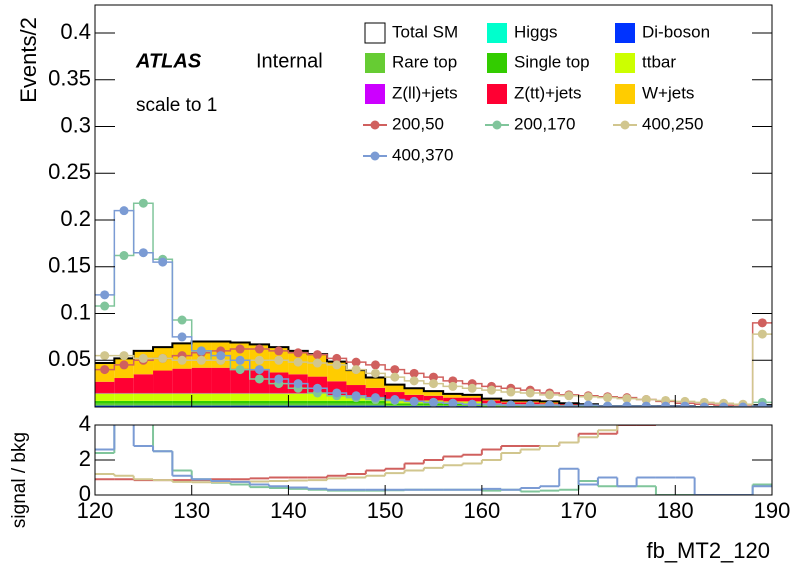 The image size is (796, 572). Describe the element at coordinates (552, 61) in the screenshot. I see `legend-label: Single top` at that location.